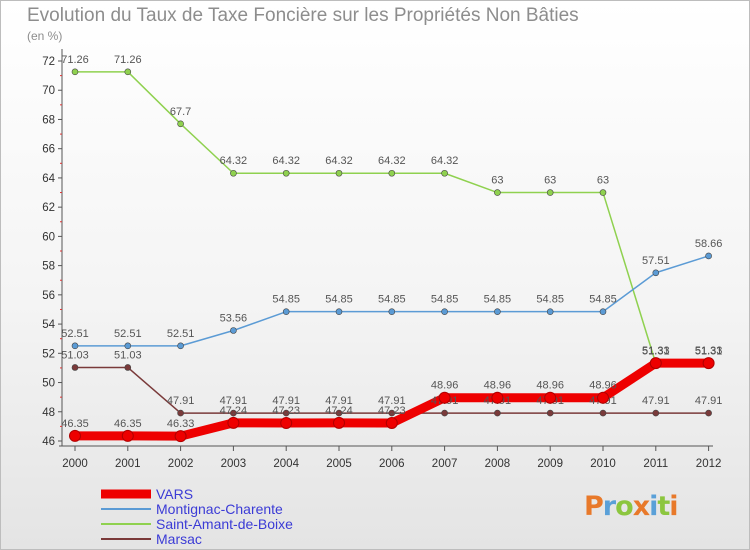 This screenshot has width=750, height=550. Describe the element at coordinates (709, 464) in the screenshot. I see `x-tick-label: 2012` at that location.